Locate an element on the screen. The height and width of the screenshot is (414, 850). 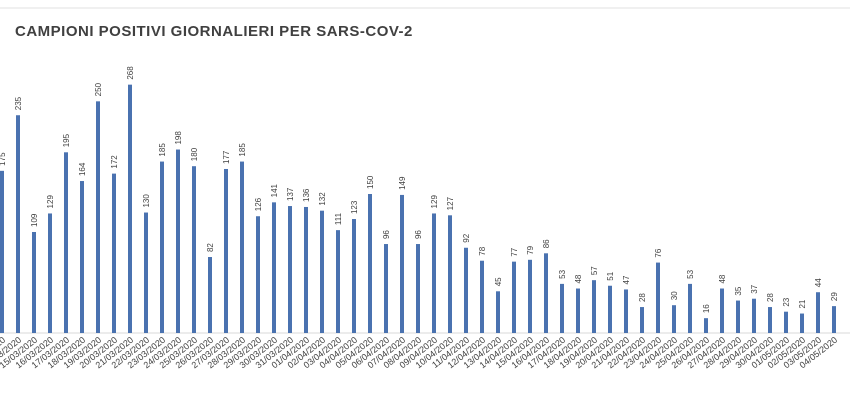
value-label: 198 is located at coordinates (178, 138).